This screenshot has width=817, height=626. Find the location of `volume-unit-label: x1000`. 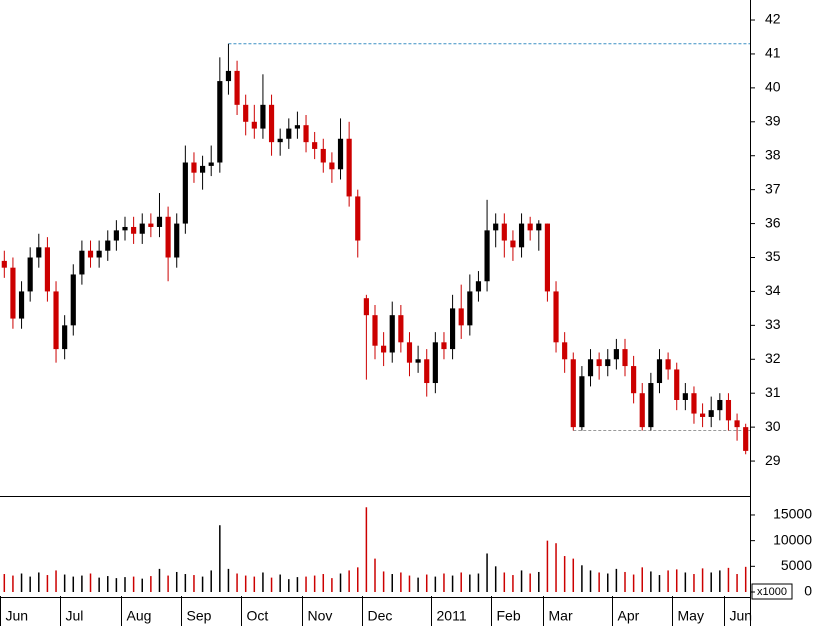

volume-unit-label: x1000 is located at coordinates (772, 592).